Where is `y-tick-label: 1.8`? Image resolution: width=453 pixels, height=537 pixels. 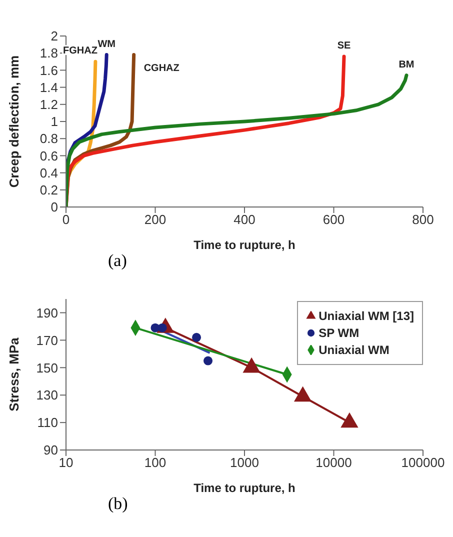 y-tick-label: 1.8 is located at coordinates (49, 53).